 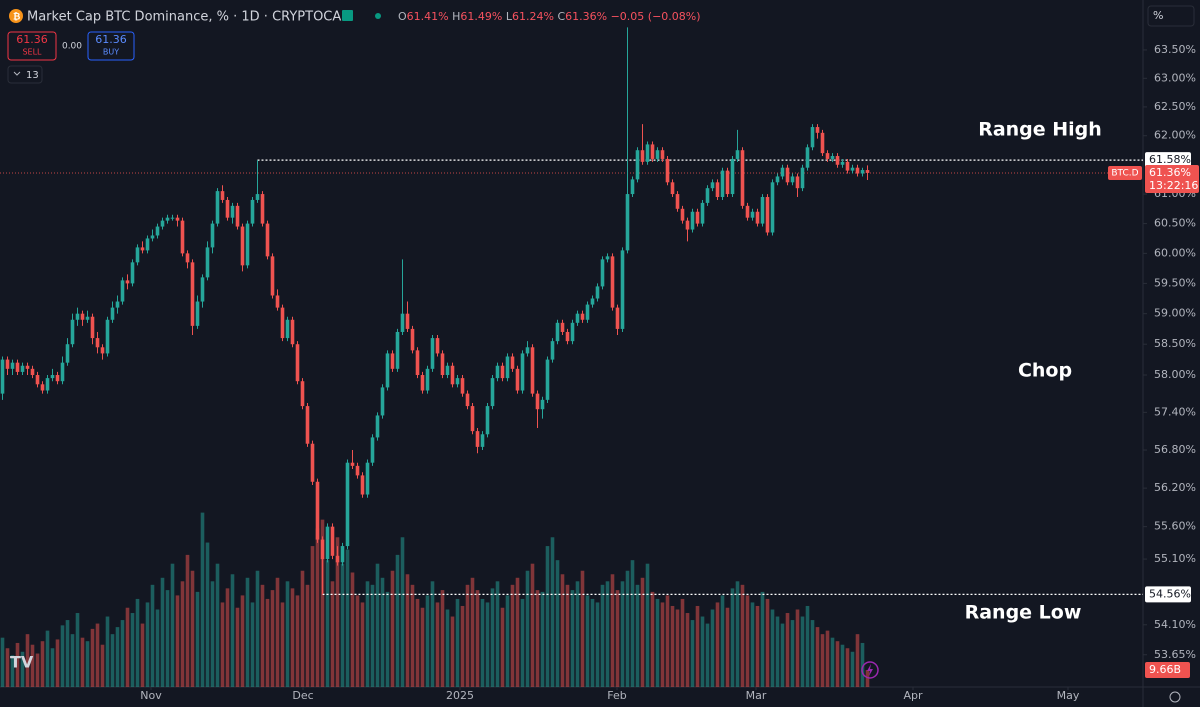 What do you see at coordinates (1040, 130) in the screenshot?
I see `annotation: Range High` at bounding box center [1040, 130].